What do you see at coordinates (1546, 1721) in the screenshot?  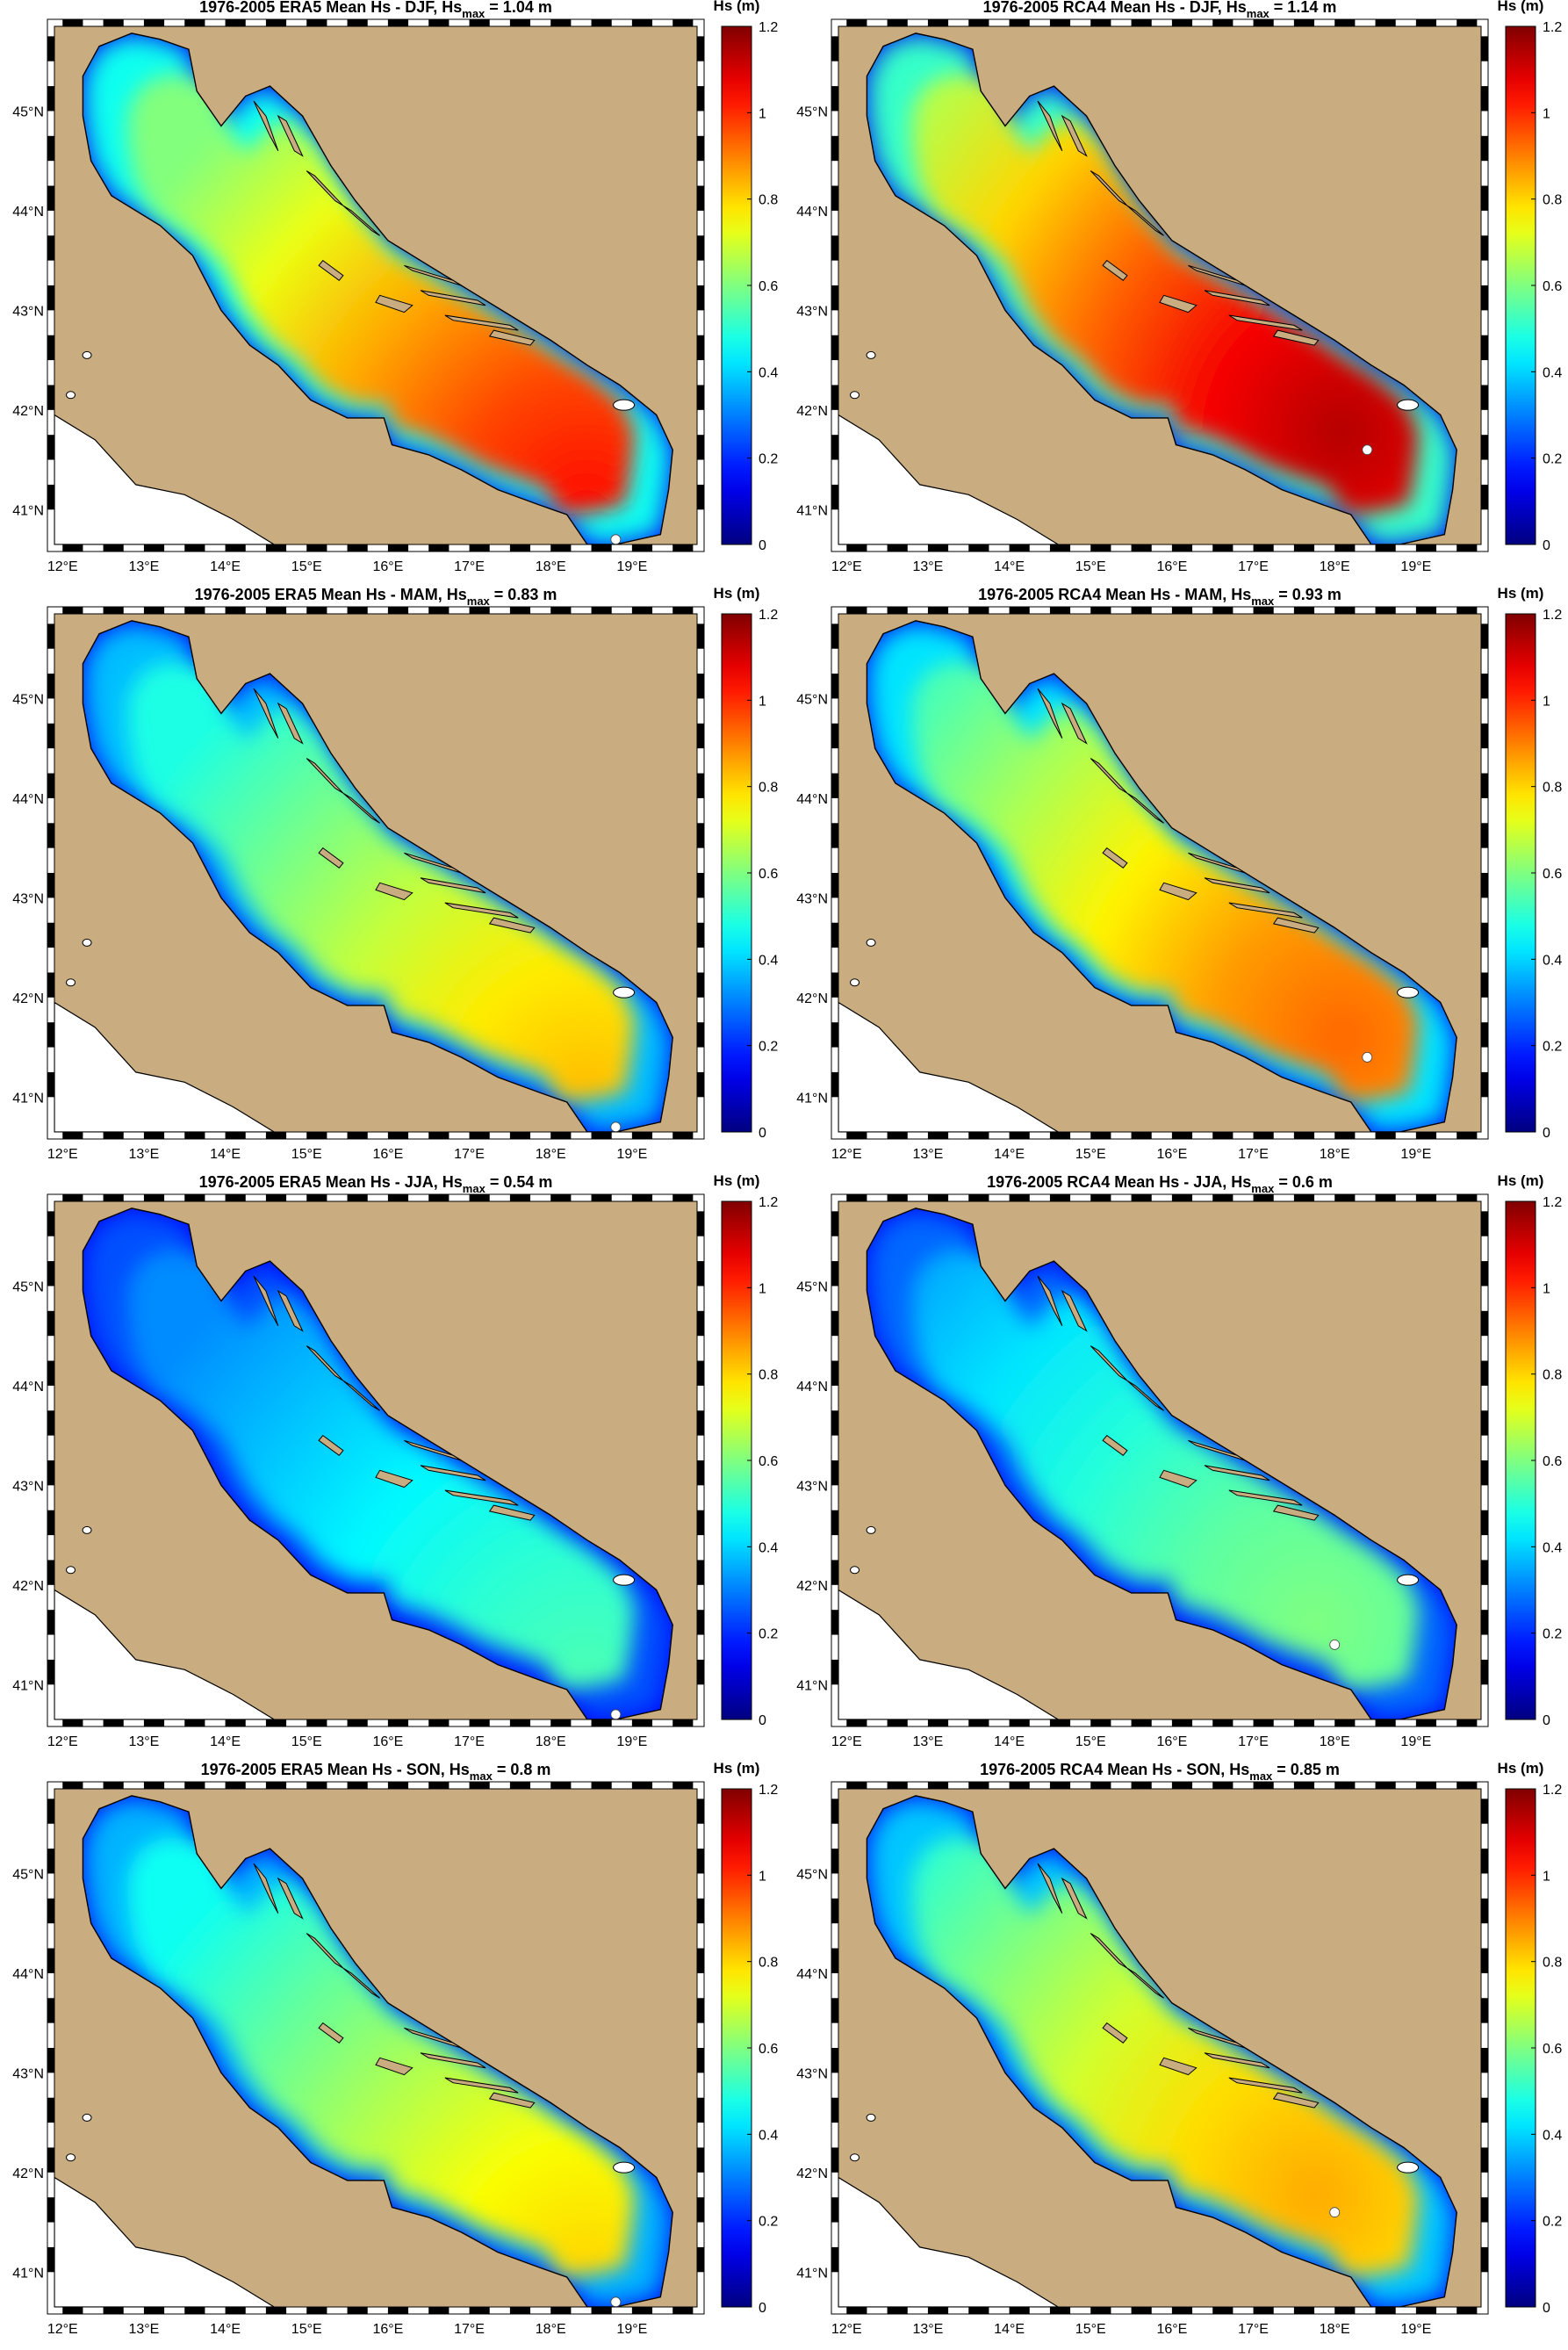 I see `colorbar-tick-label: 0` at bounding box center [1546, 1721].